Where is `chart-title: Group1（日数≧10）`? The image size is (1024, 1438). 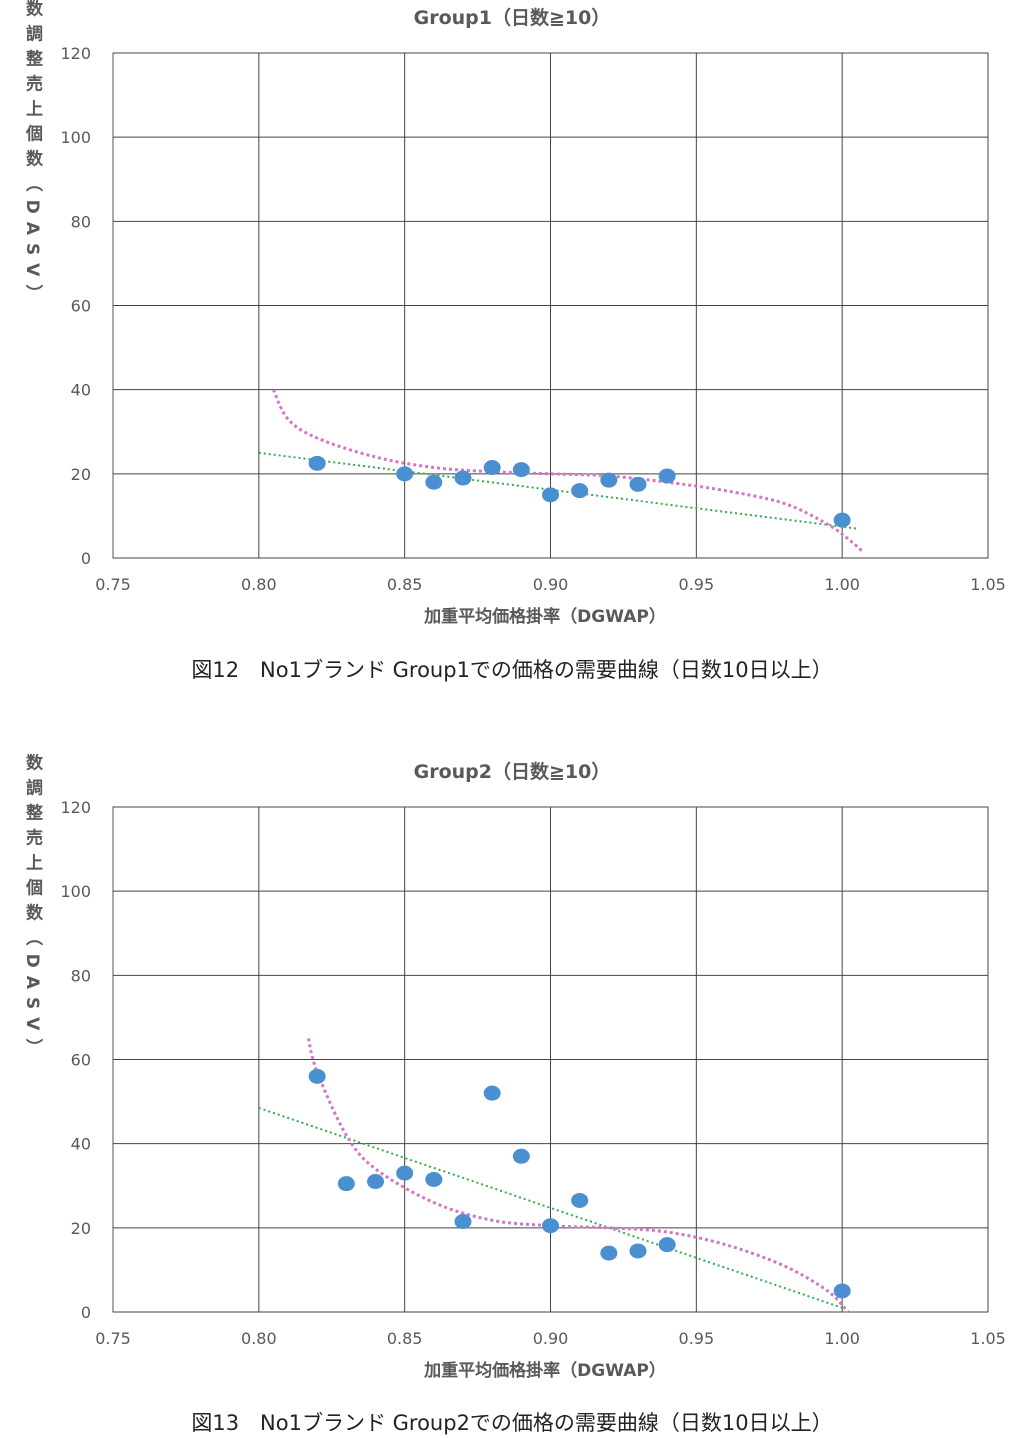
chart-title: Group1（日数≧10） is located at coordinates (512, 17).